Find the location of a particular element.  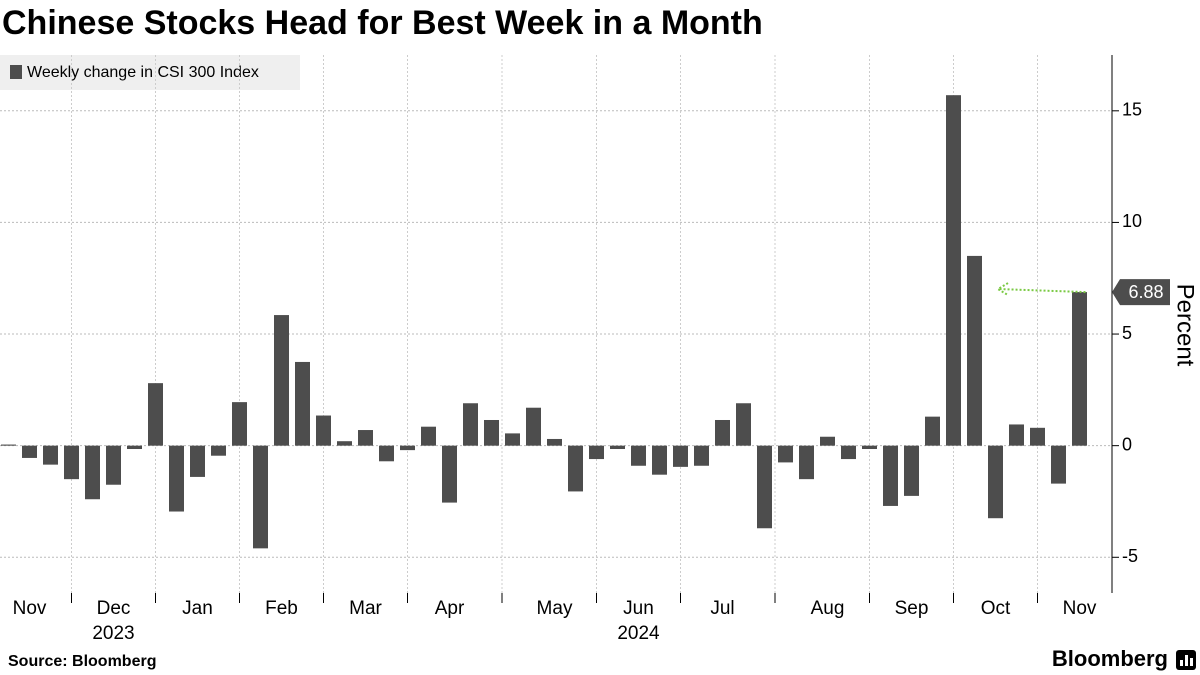

value-tag is located at coordinates (1141, 292).